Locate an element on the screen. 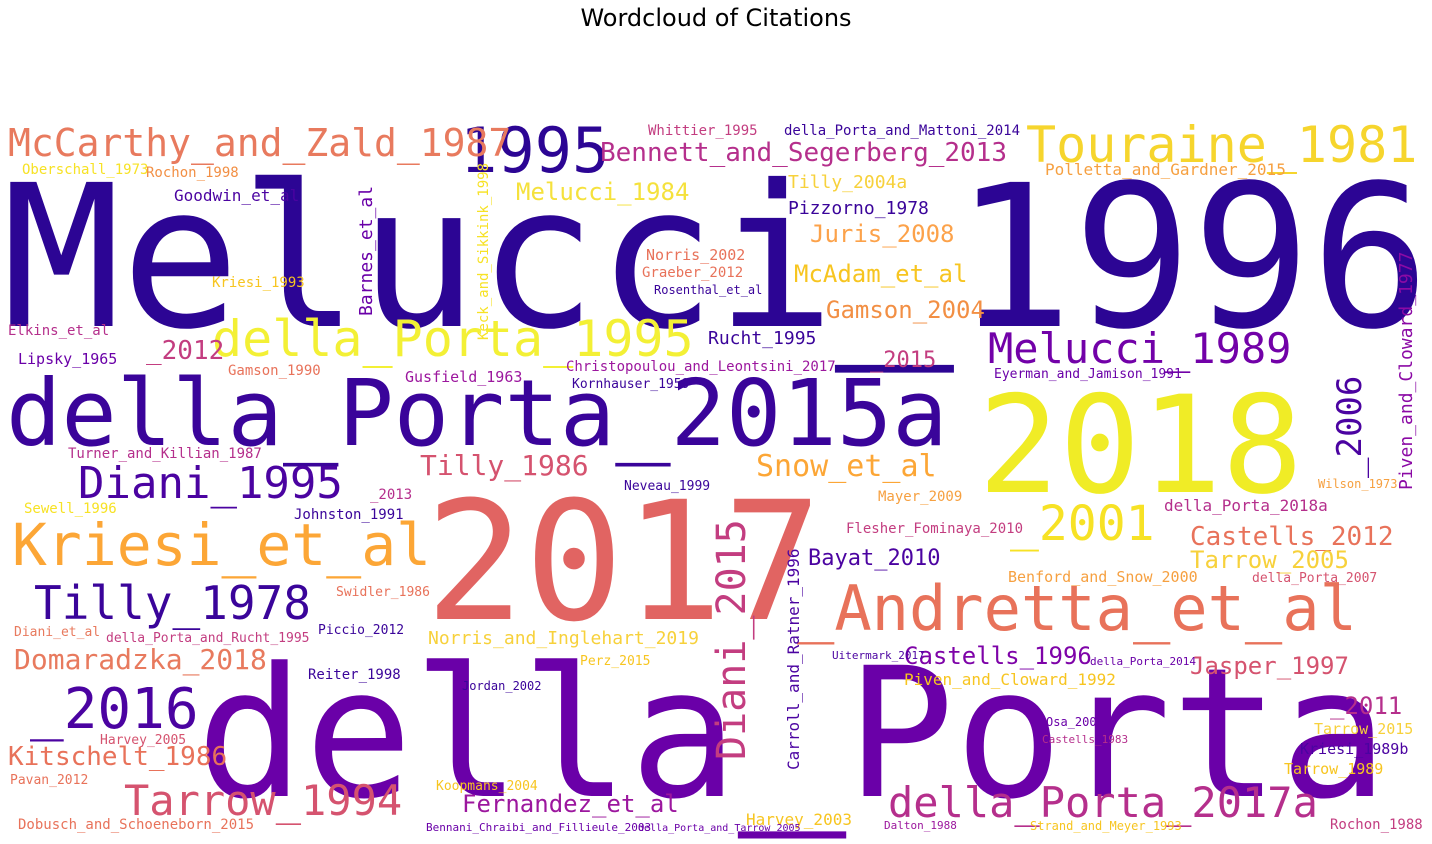 This screenshot has width=1432, height=844. word-48: Whittier_1995 is located at coordinates (703, 131).